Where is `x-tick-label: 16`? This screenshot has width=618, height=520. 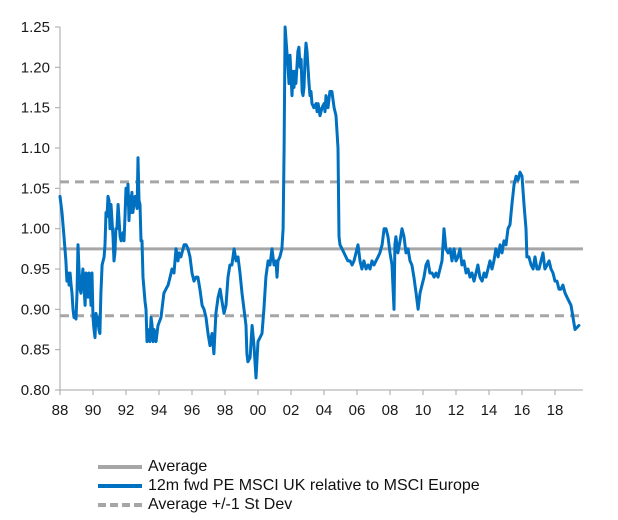
x-tick-label: 16 is located at coordinates (522, 410).